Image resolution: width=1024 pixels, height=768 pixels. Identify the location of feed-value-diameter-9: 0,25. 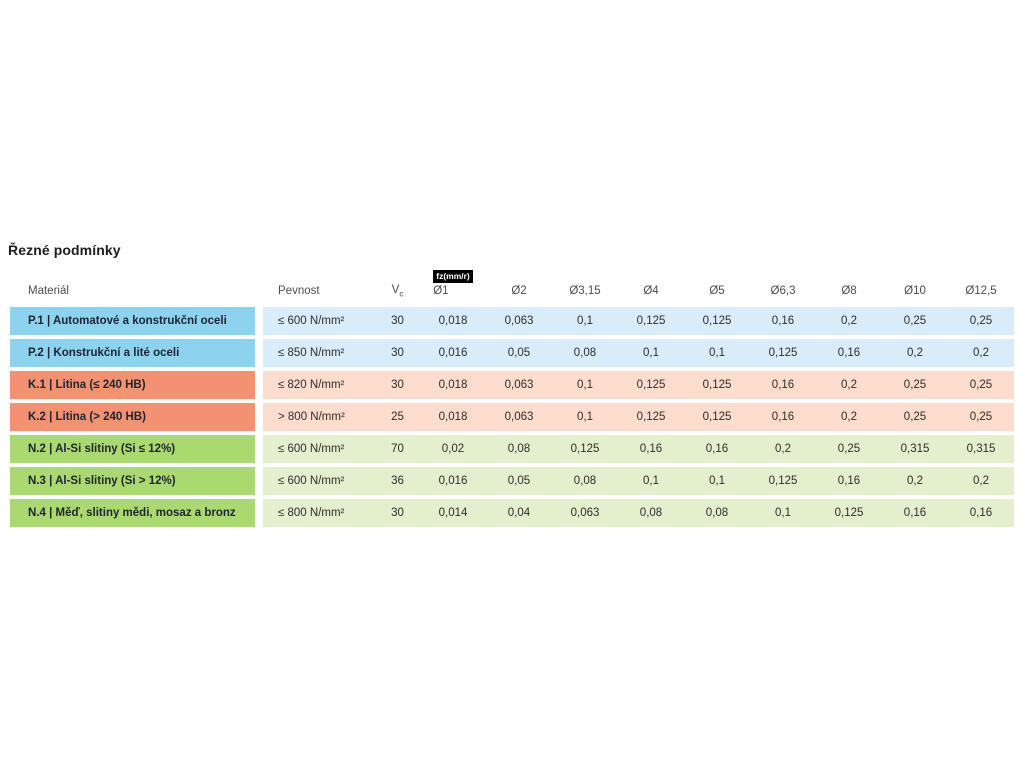
(981, 321).